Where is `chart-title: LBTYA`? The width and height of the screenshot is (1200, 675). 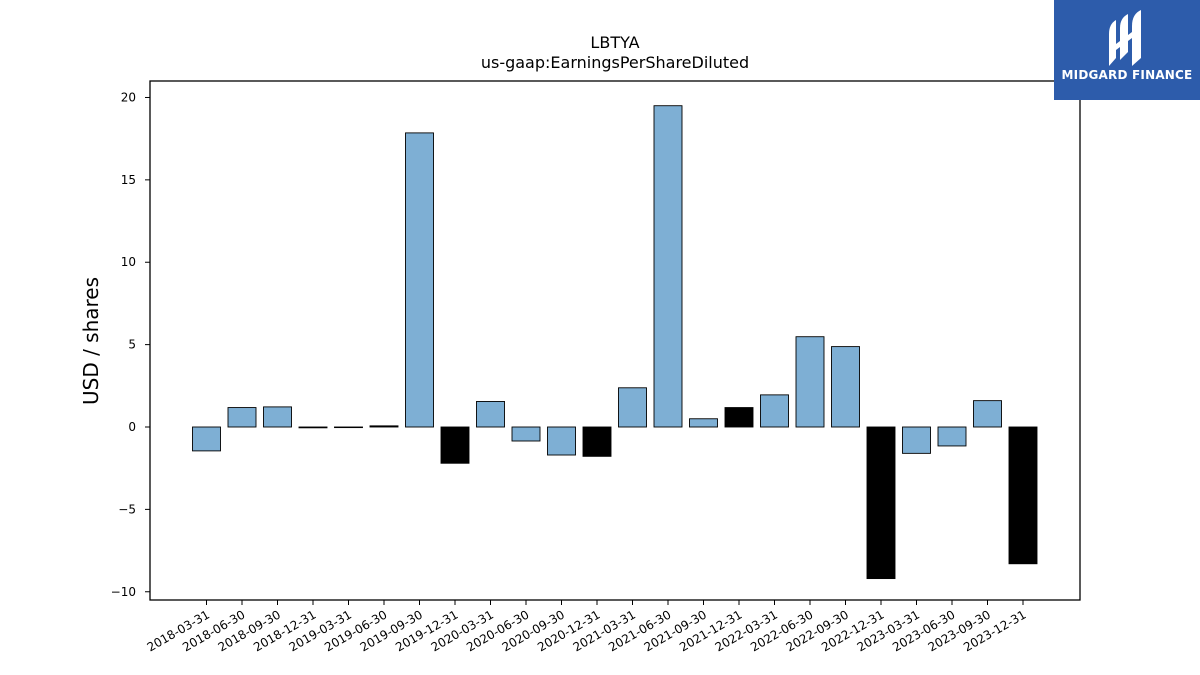 chart-title: LBTYA is located at coordinates (614, 42).